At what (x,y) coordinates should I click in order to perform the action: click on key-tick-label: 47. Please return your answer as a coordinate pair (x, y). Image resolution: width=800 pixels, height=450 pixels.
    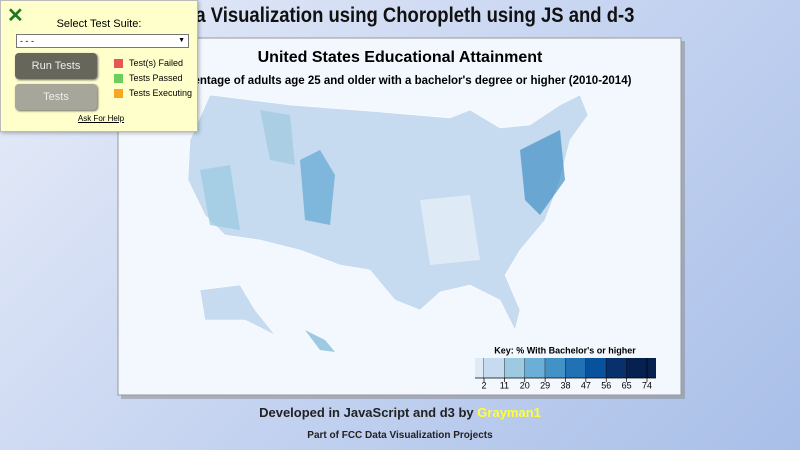
    Looking at the image, I should click on (586, 385).